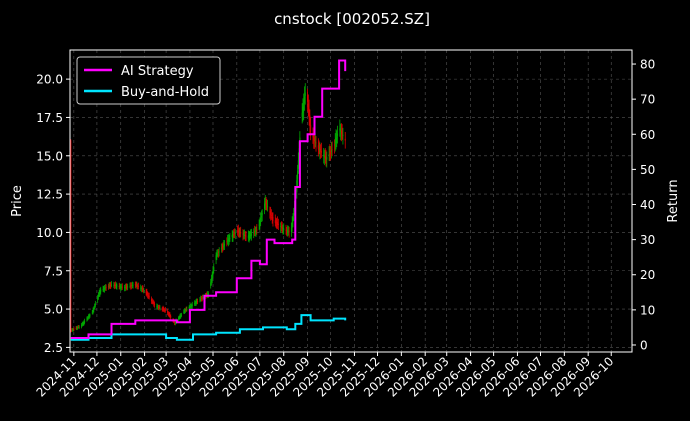  I want to click on y-right-tick-label: 70, so click(647, 100).